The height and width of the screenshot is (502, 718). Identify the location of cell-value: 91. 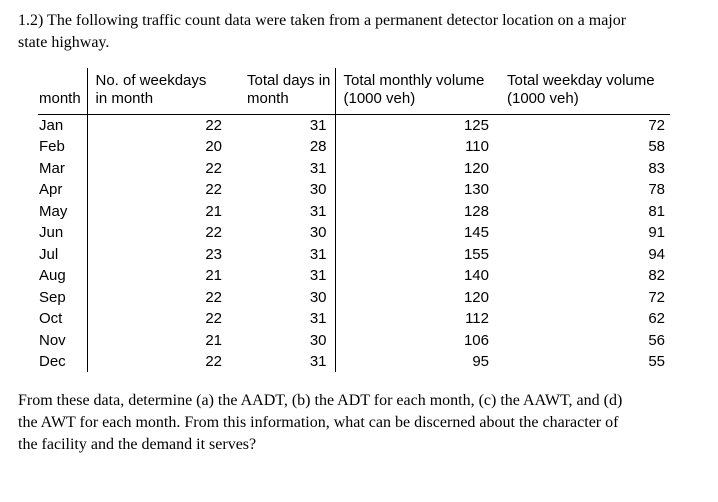
(656, 233).